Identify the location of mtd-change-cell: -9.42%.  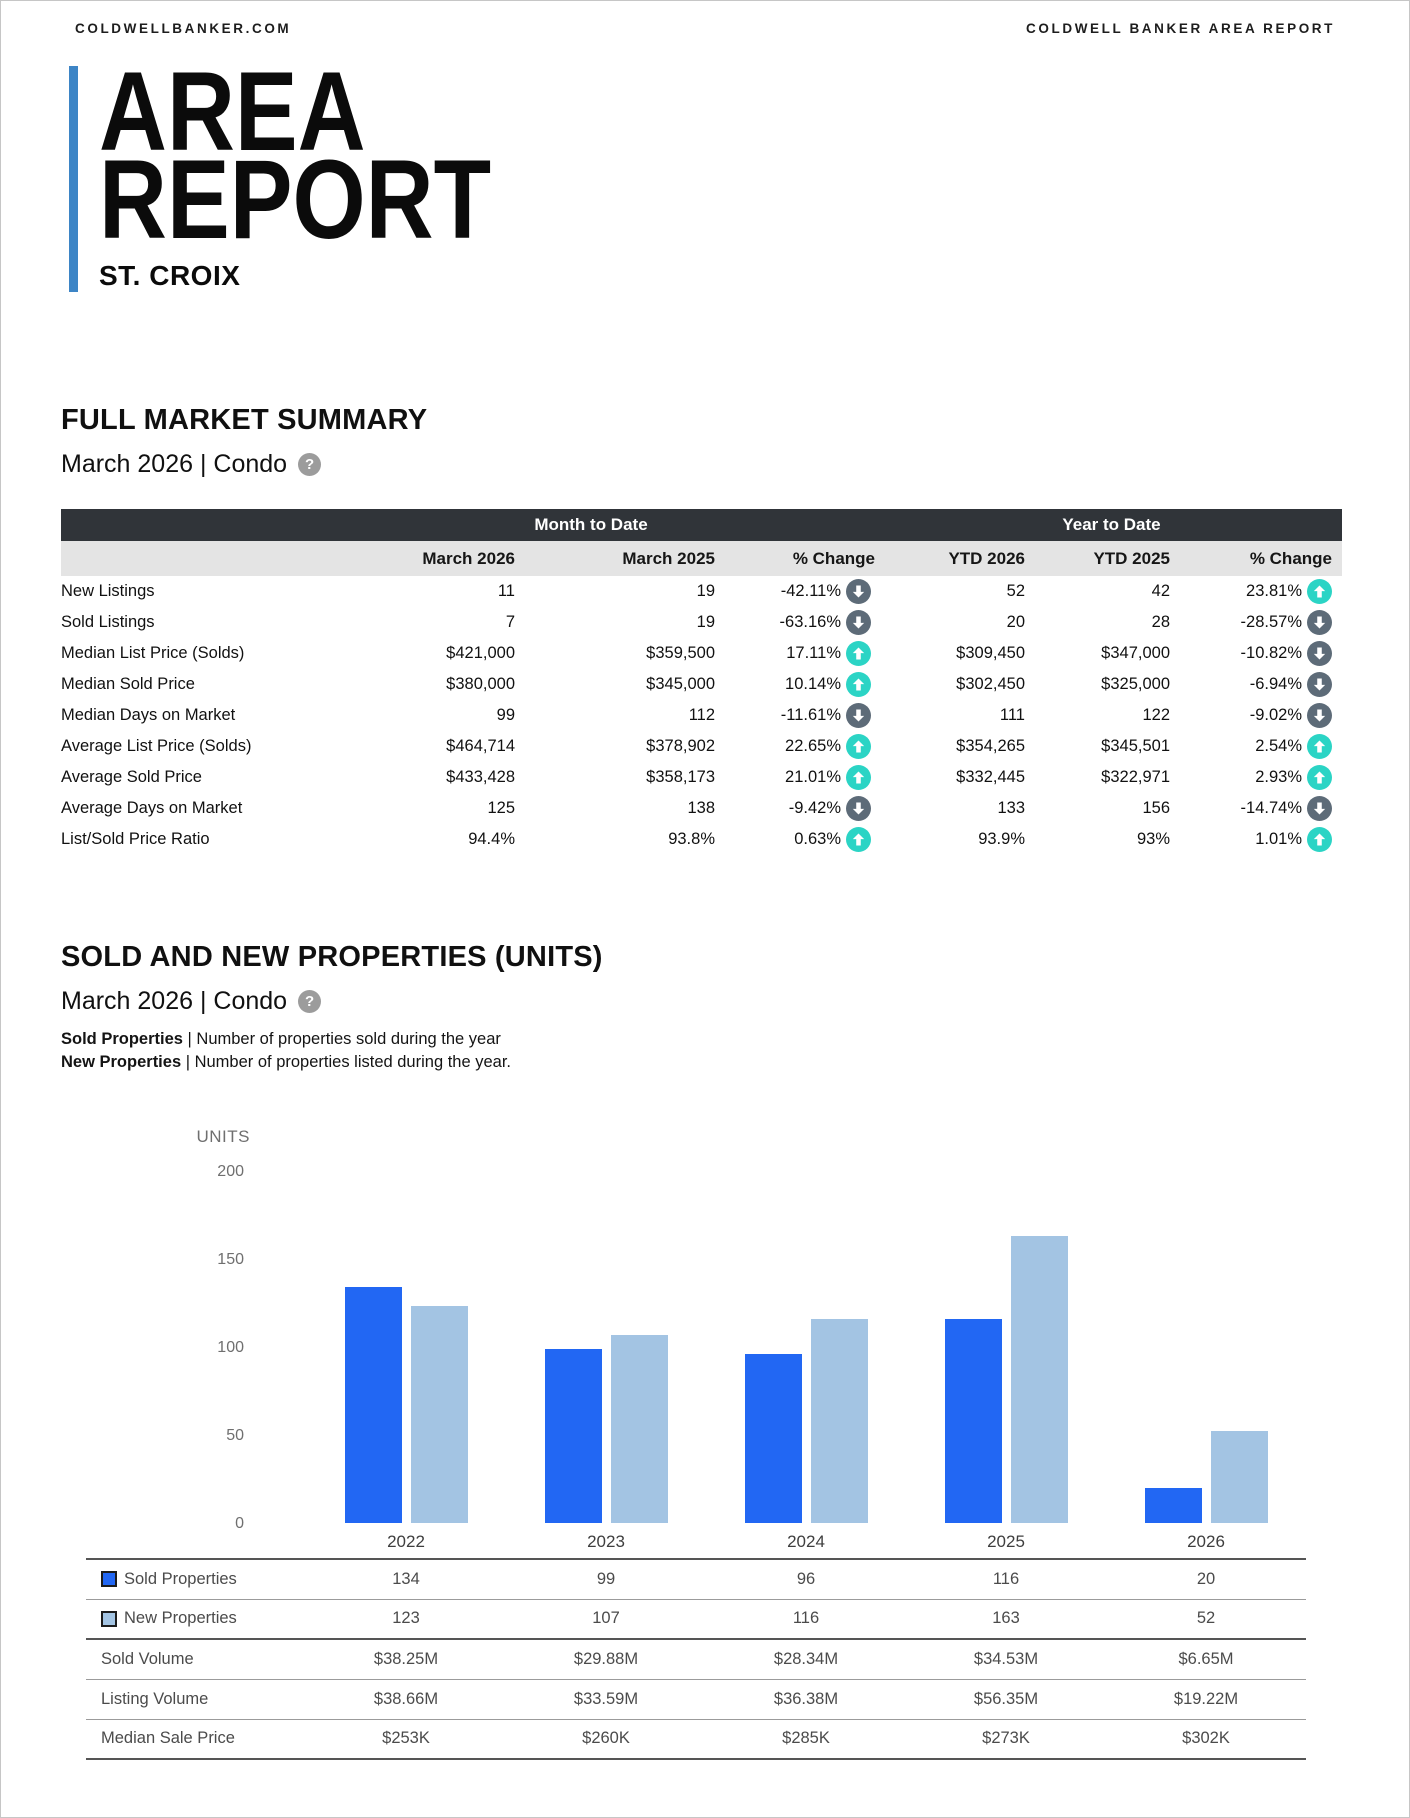
(801, 808).